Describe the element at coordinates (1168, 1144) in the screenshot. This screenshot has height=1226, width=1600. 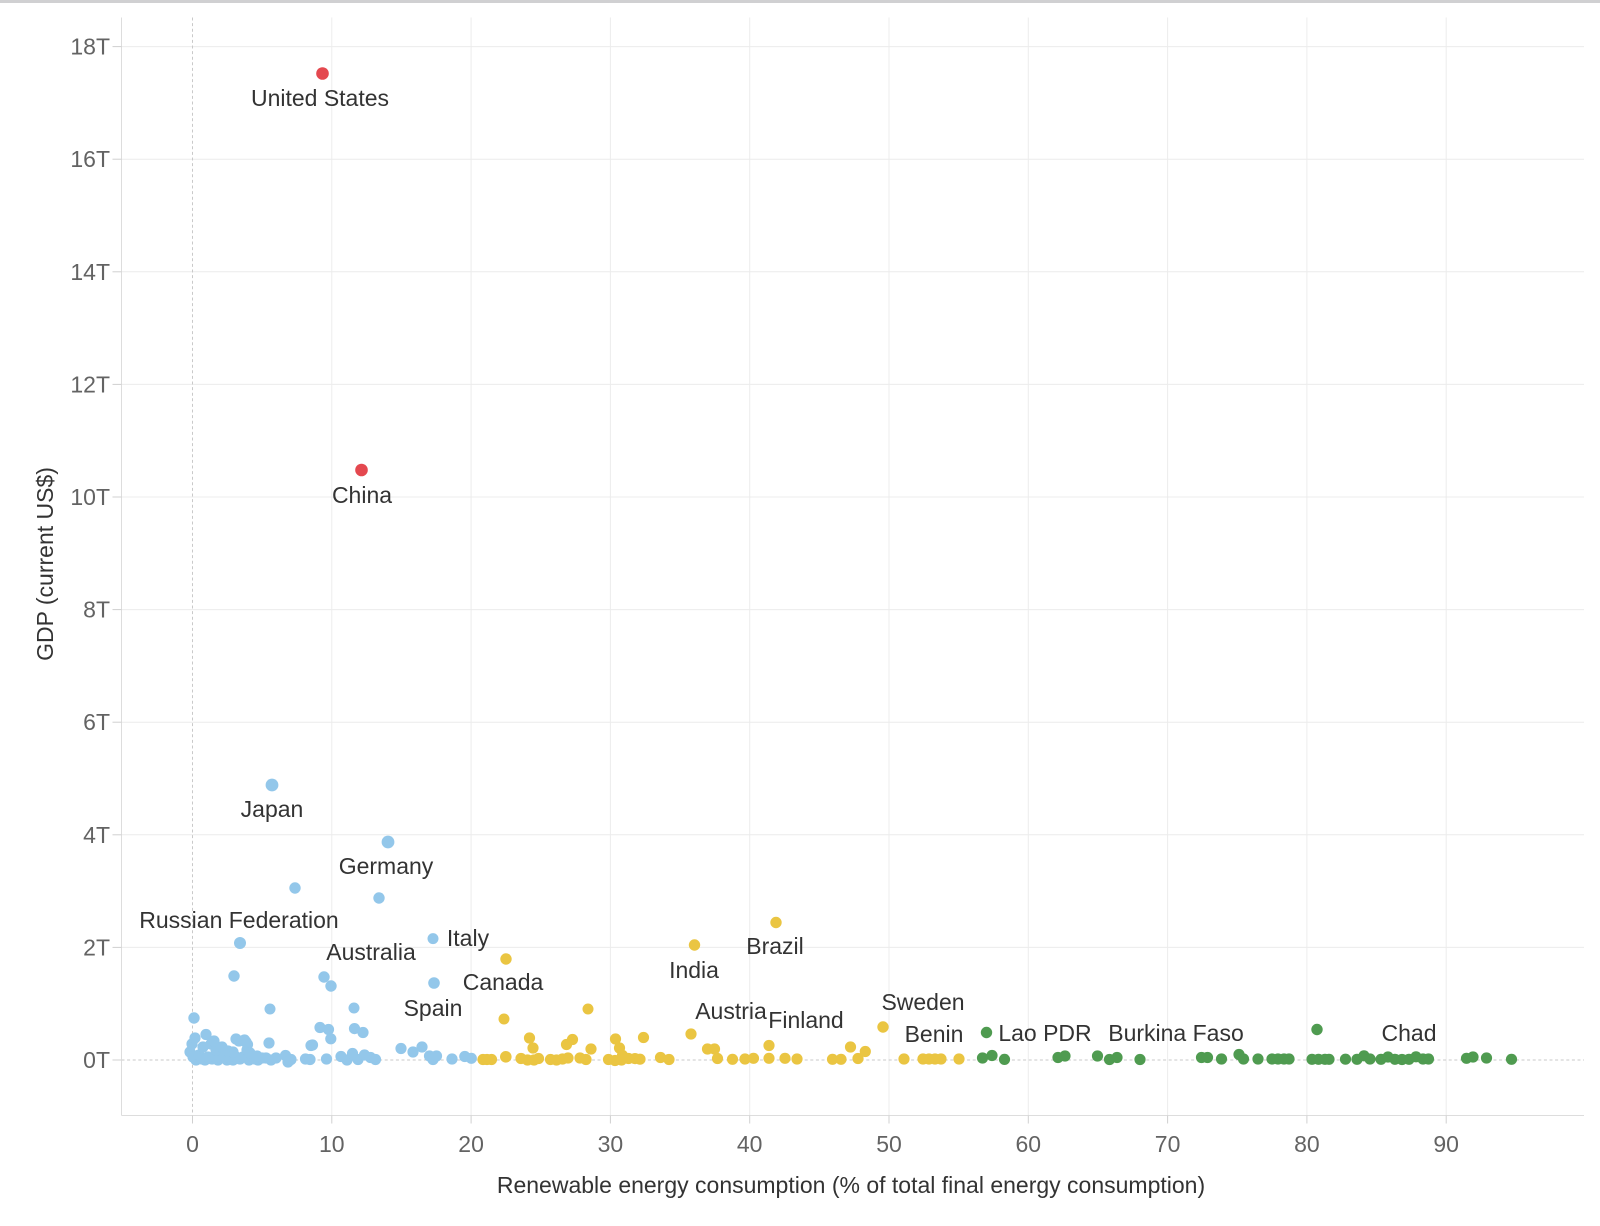
I see `svg-text: 70` at that location.